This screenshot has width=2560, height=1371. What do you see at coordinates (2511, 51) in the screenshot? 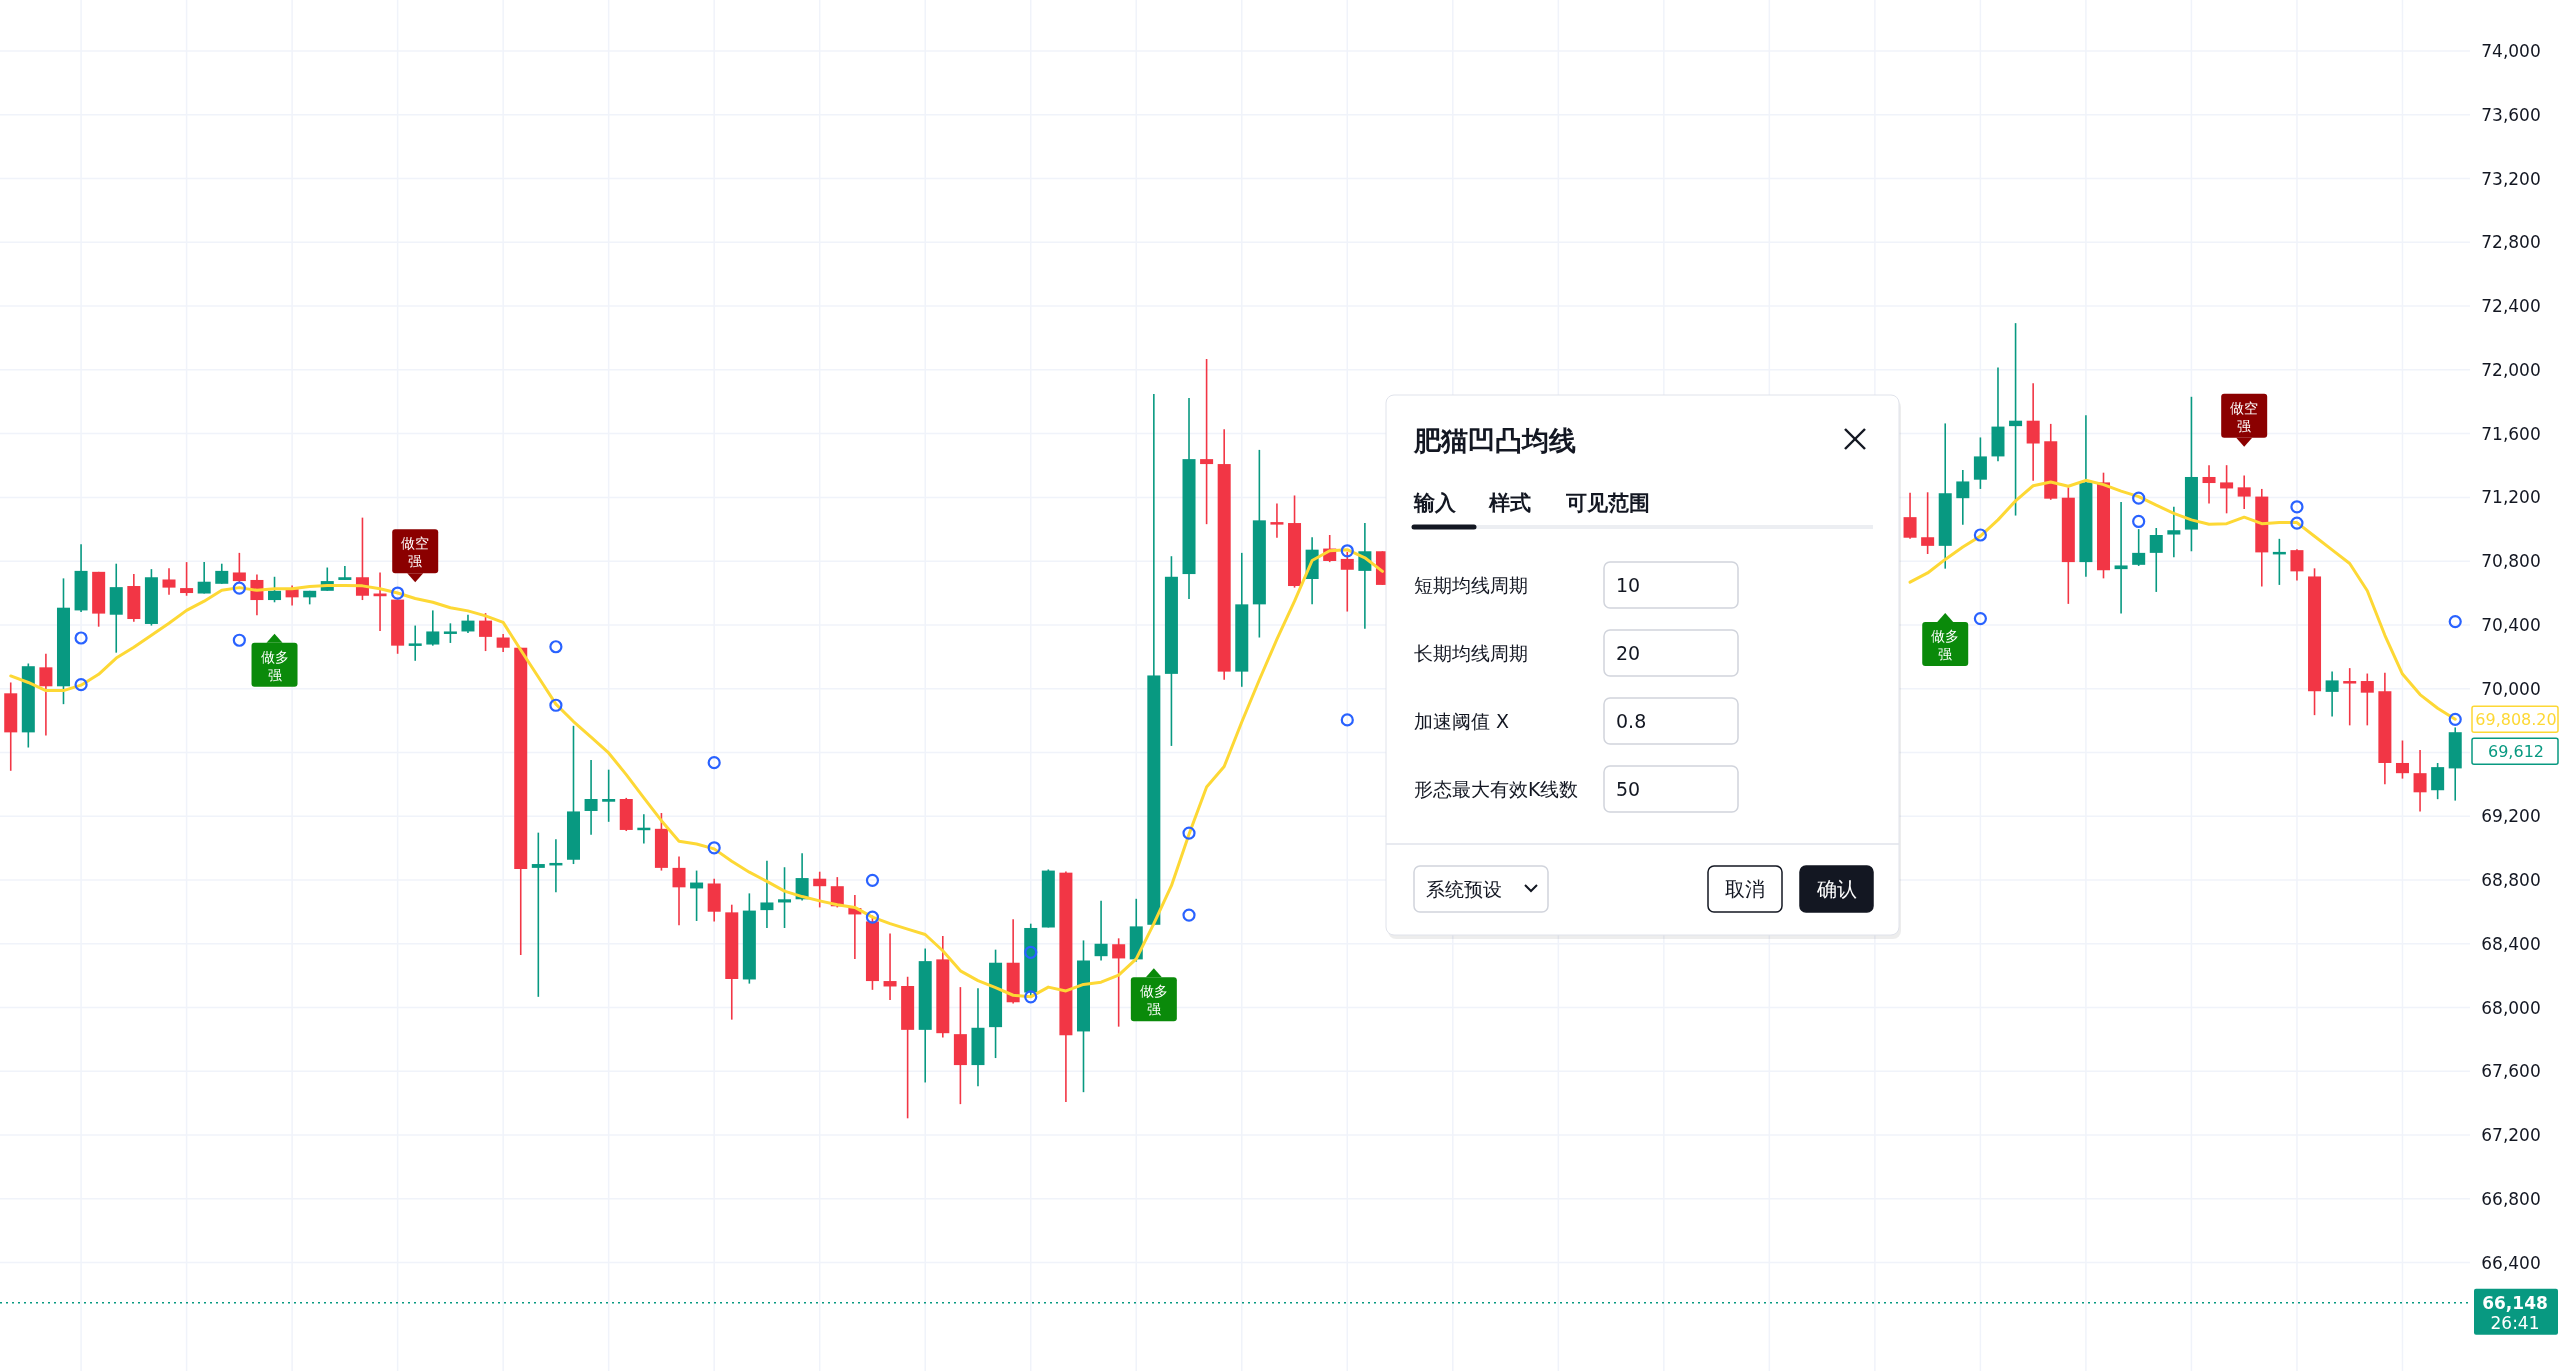
I see `y-tick-label: 74,000` at bounding box center [2511, 51].